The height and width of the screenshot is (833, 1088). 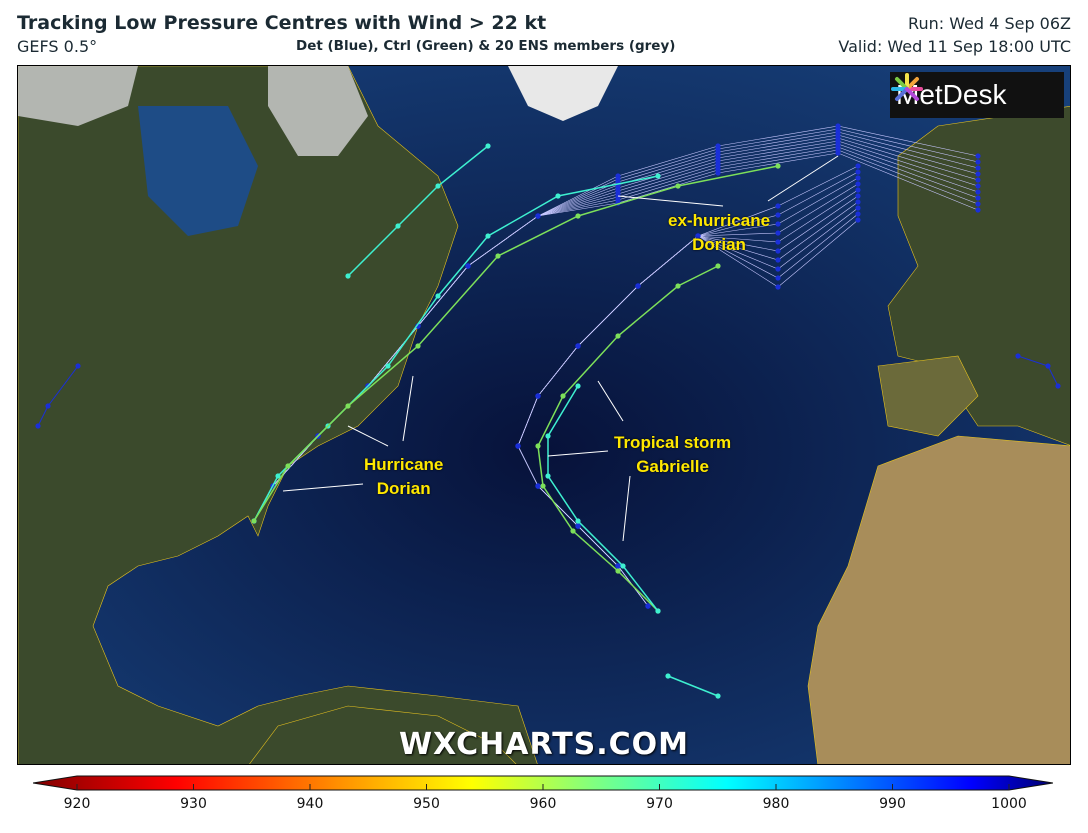 I want to click on run-time: Run: Wed 4 Sep 06Z, so click(x=989, y=23).